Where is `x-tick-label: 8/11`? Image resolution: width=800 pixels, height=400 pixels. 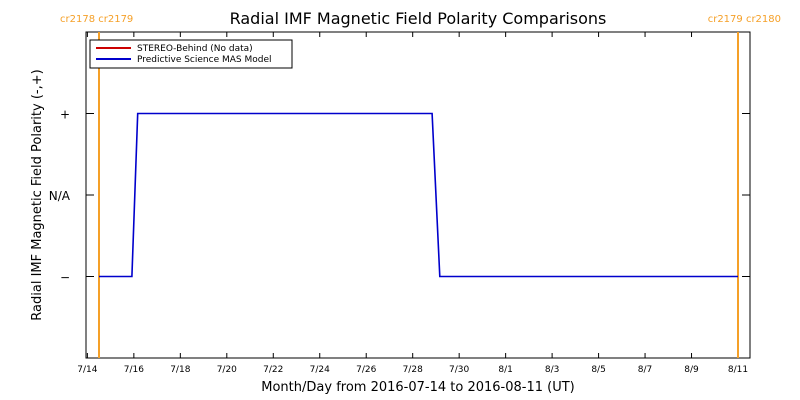 x-tick-label: 8/11 is located at coordinates (738, 370).